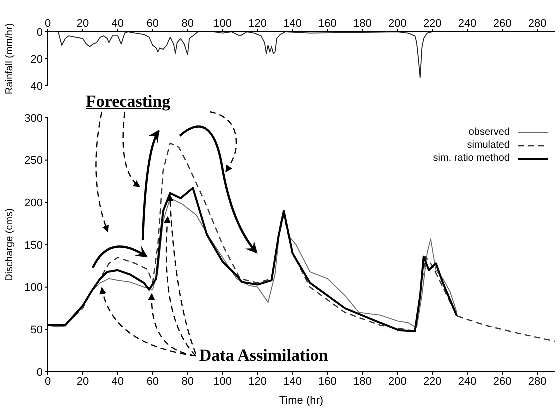 The height and width of the screenshot is (410, 560). Describe the element at coordinates (301, 401) in the screenshot. I see `x-axis-title: Time (hr)` at that location.